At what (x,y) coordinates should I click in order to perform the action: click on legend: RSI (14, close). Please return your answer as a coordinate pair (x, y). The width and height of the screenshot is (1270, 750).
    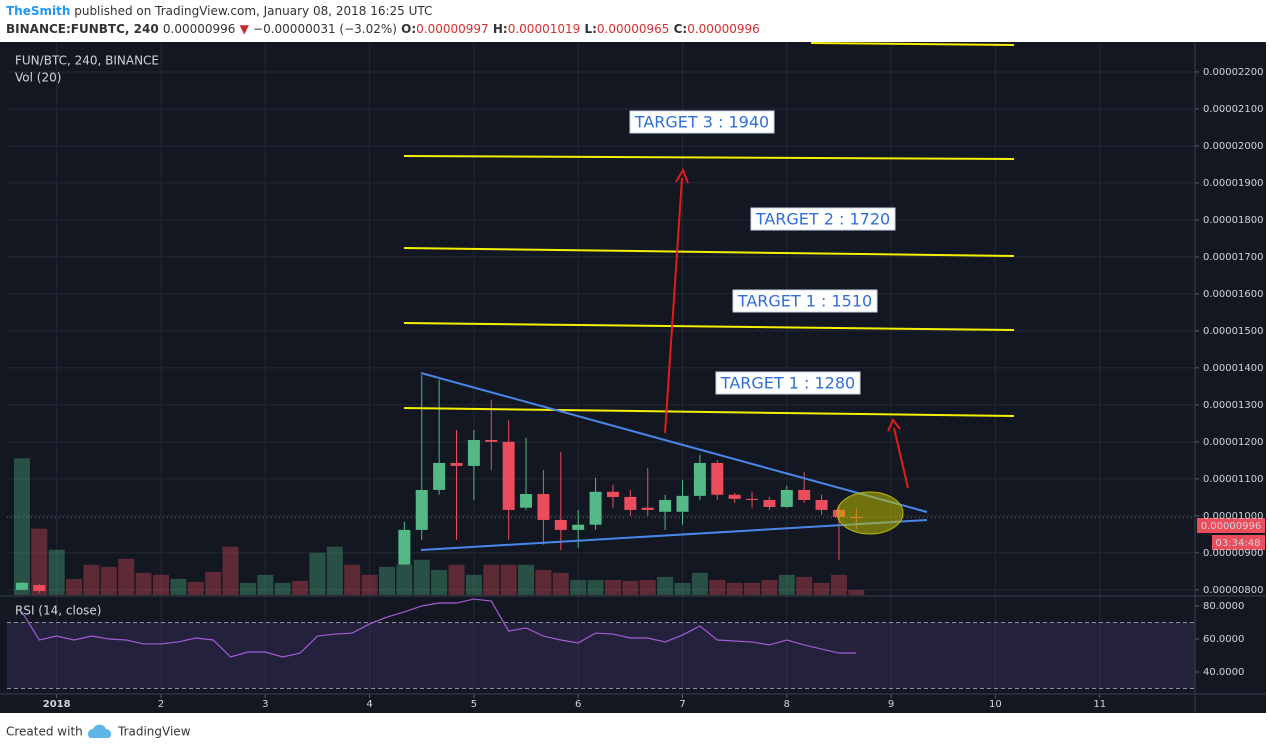
    Looking at the image, I should click on (58, 611).